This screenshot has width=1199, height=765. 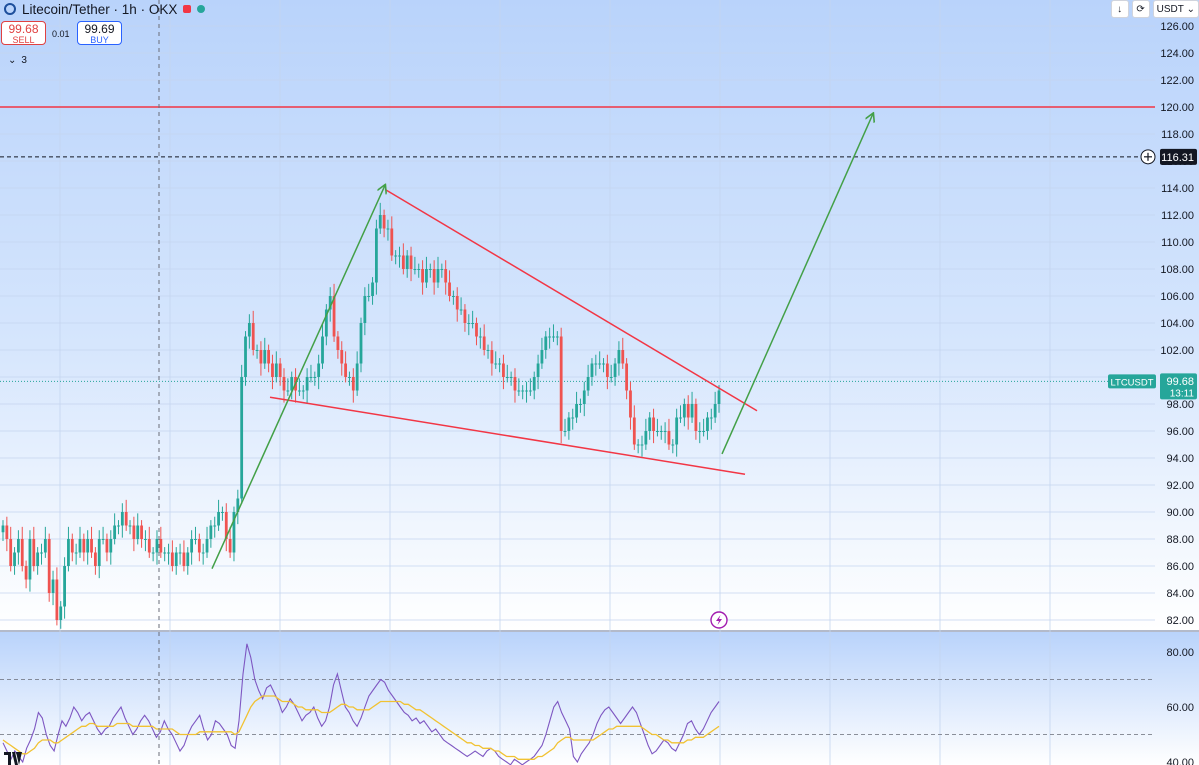 I want to click on trendline, so click(x=507, y=435).